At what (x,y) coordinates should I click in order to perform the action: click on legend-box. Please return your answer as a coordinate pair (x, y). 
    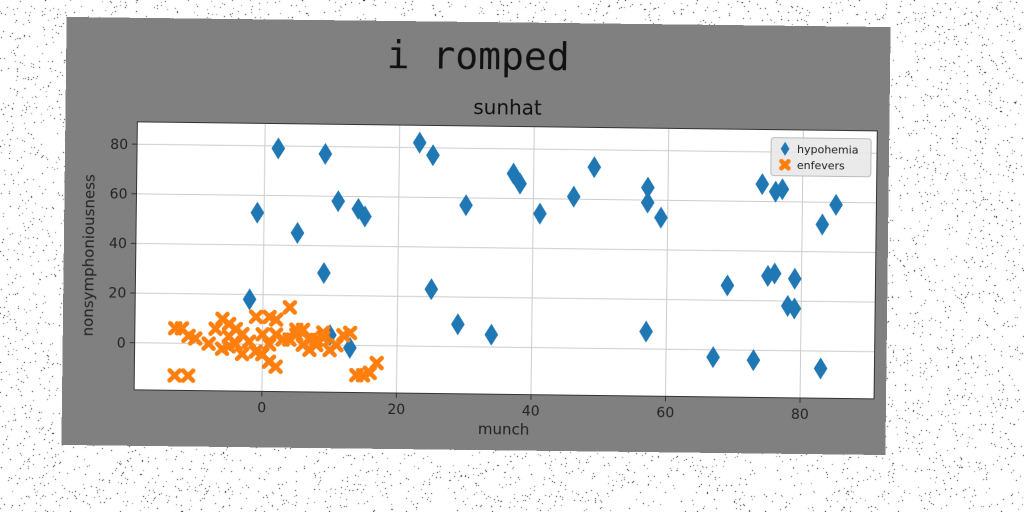
    Looking at the image, I should click on (821, 157).